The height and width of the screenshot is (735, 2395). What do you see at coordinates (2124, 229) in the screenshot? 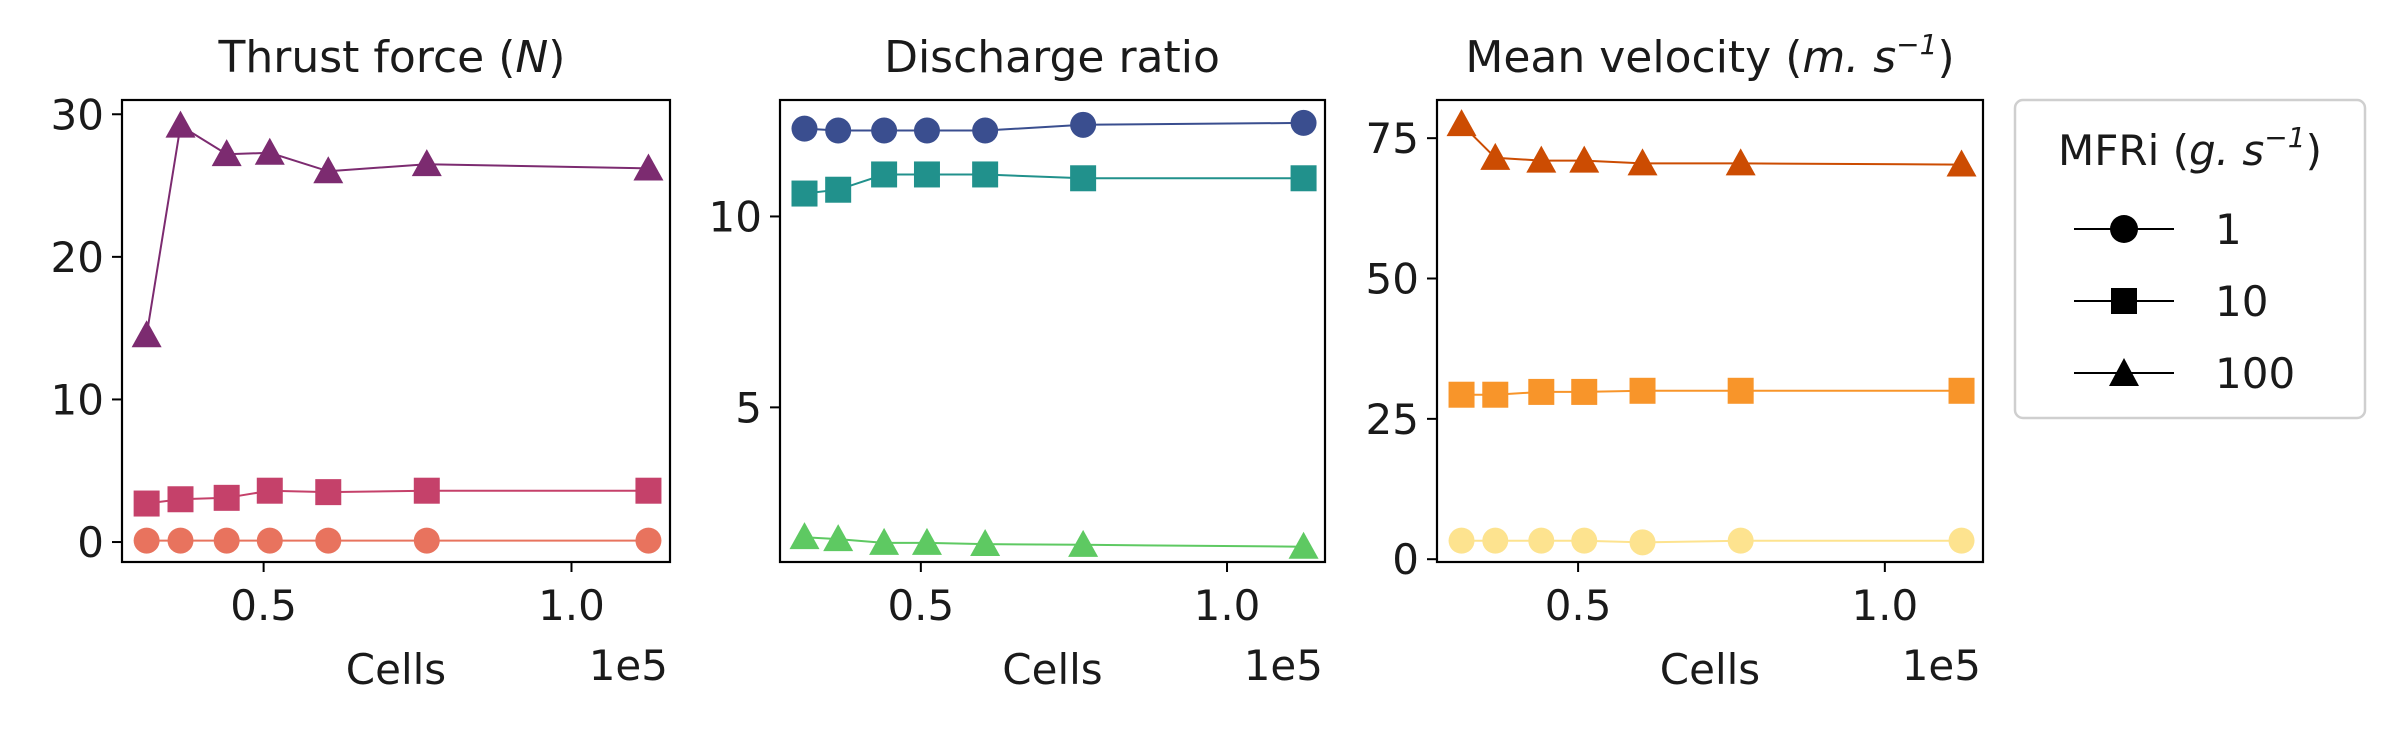
I see `legend-marker-circle` at bounding box center [2124, 229].